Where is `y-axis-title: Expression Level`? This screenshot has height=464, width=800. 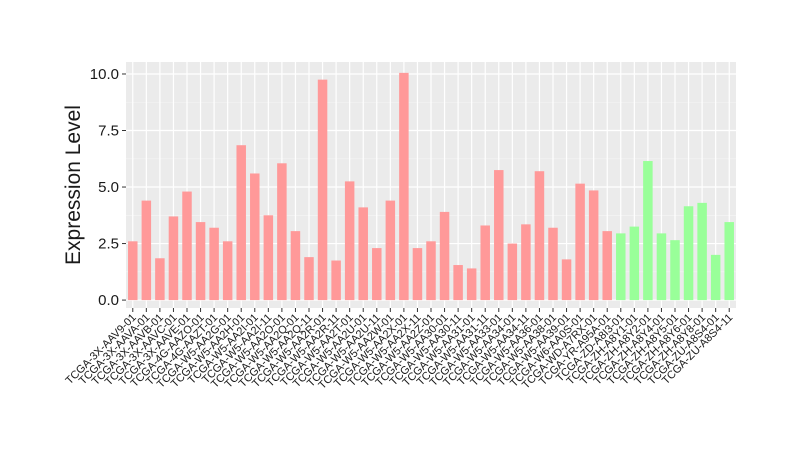 y-axis-title: Expression Level is located at coordinates (73, 185).